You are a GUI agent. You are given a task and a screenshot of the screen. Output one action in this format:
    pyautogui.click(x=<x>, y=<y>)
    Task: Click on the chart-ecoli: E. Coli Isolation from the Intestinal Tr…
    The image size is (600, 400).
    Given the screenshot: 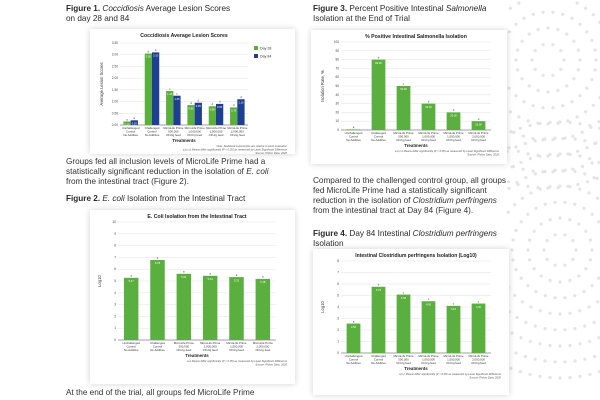 What is the action you would take?
    pyautogui.click(x=192, y=290)
    